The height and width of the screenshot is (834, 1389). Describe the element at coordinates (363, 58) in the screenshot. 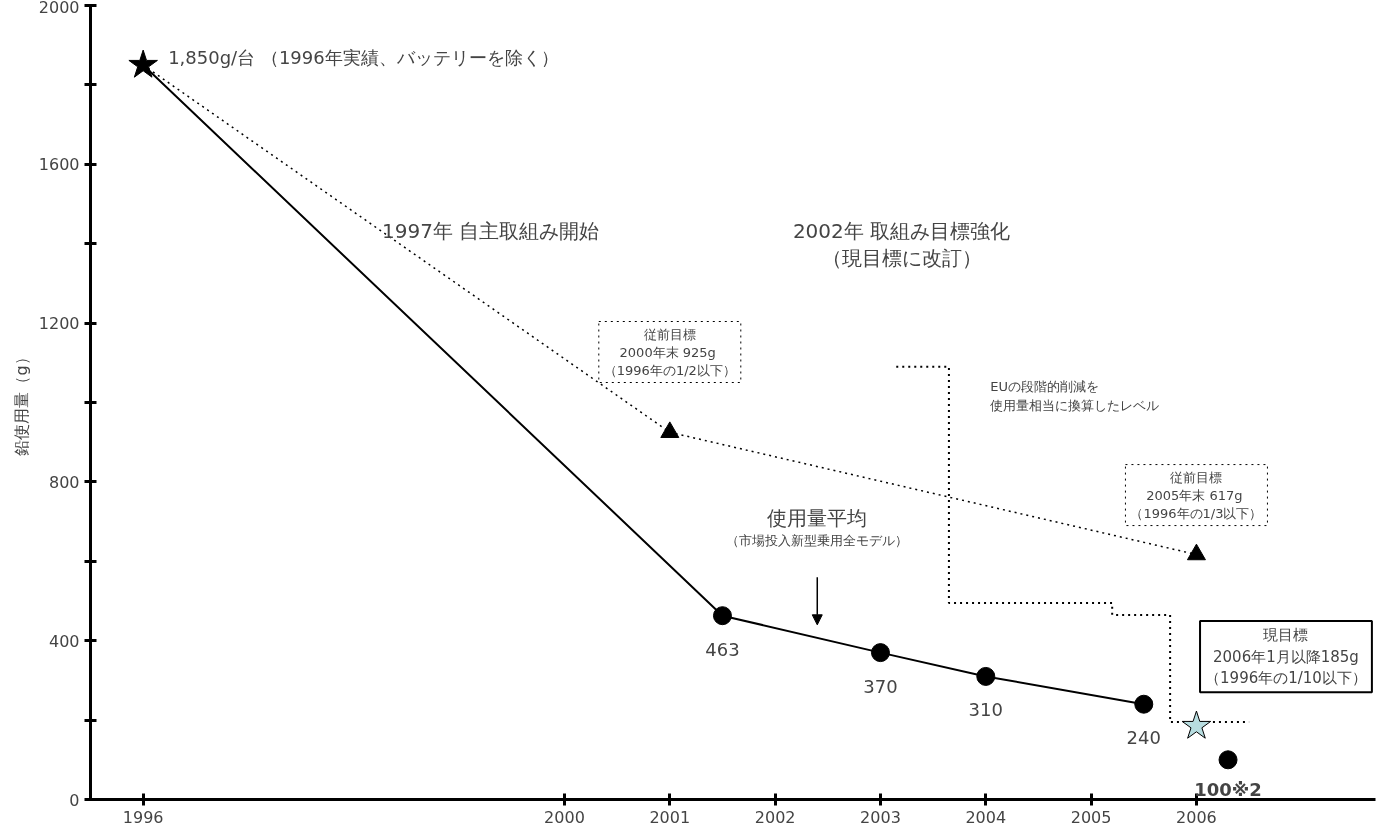

I see `annotation: 1,850g/台 （1996年実績、バッテリーを除く）` at that location.